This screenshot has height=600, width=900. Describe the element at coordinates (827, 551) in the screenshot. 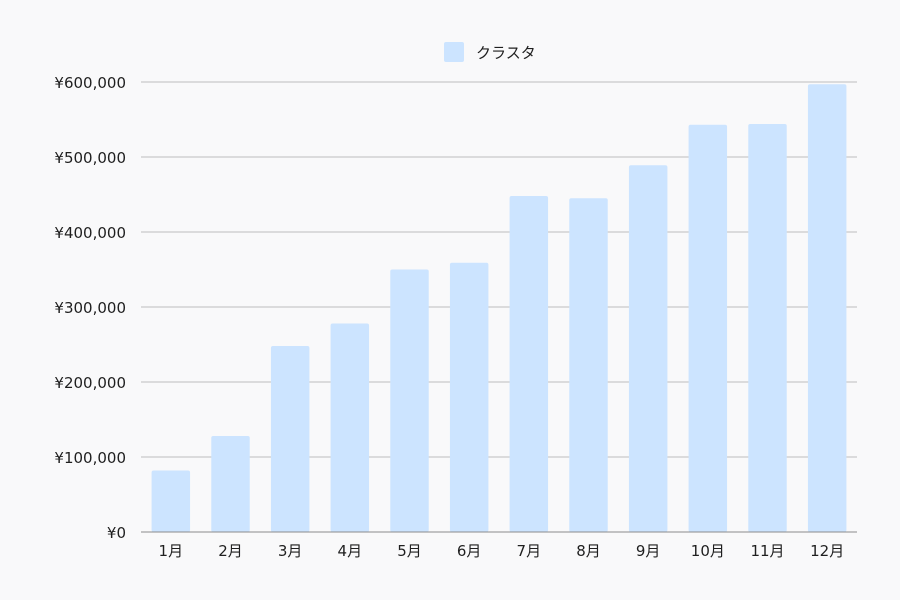

I see `x-tick-label: 12月` at that location.